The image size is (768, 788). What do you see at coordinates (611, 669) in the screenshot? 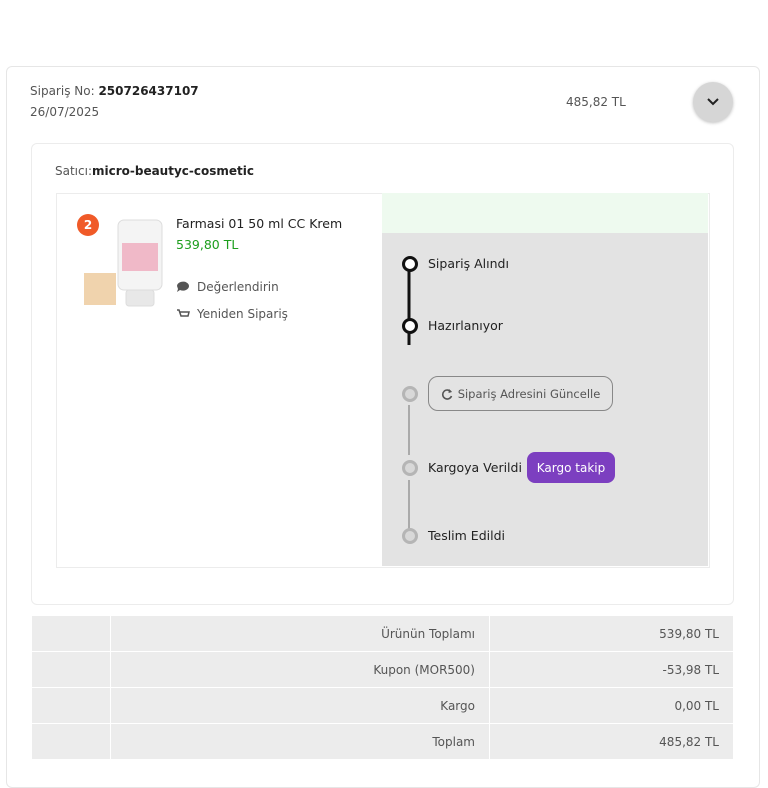
I see `summary-value: -53,98 TL` at bounding box center [611, 669].